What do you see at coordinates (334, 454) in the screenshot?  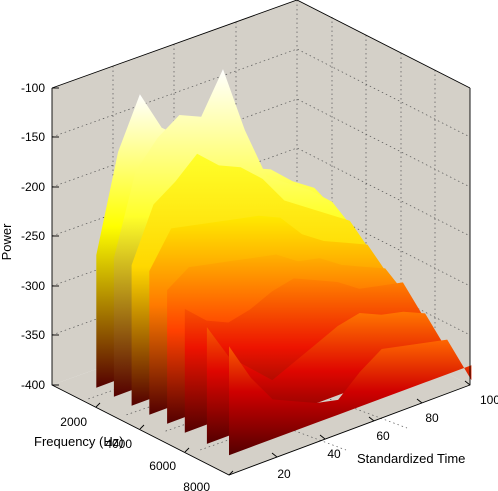 I see `y-tick-label: 40` at bounding box center [334, 454].